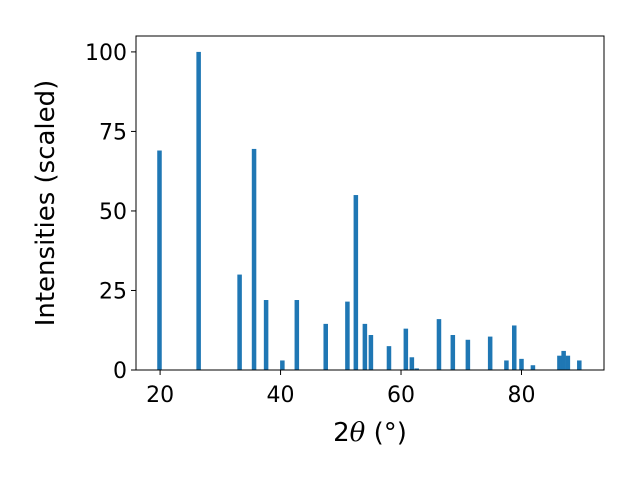 This screenshot has width=640, height=480. What do you see at coordinates (113, 212) in the screenshot?
I see `y-tick-label: 50` at bounding box center [113, 212].